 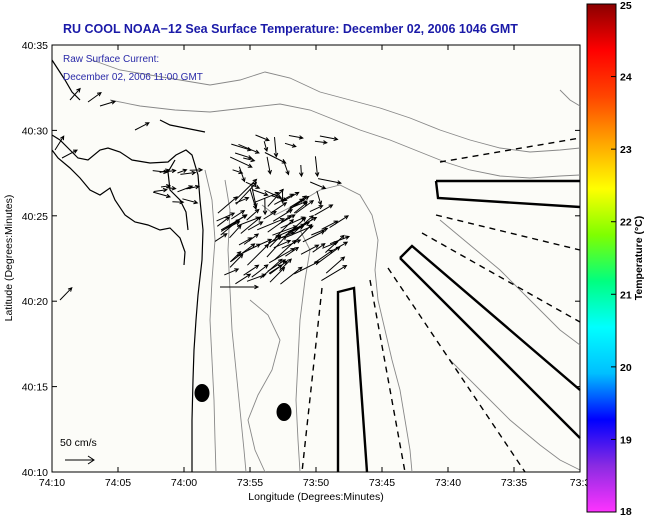 What do you see at coordinates (580, 483) in the screenshot?
I see `x-tick-label: 73:3` at bounding box center [580, 483].